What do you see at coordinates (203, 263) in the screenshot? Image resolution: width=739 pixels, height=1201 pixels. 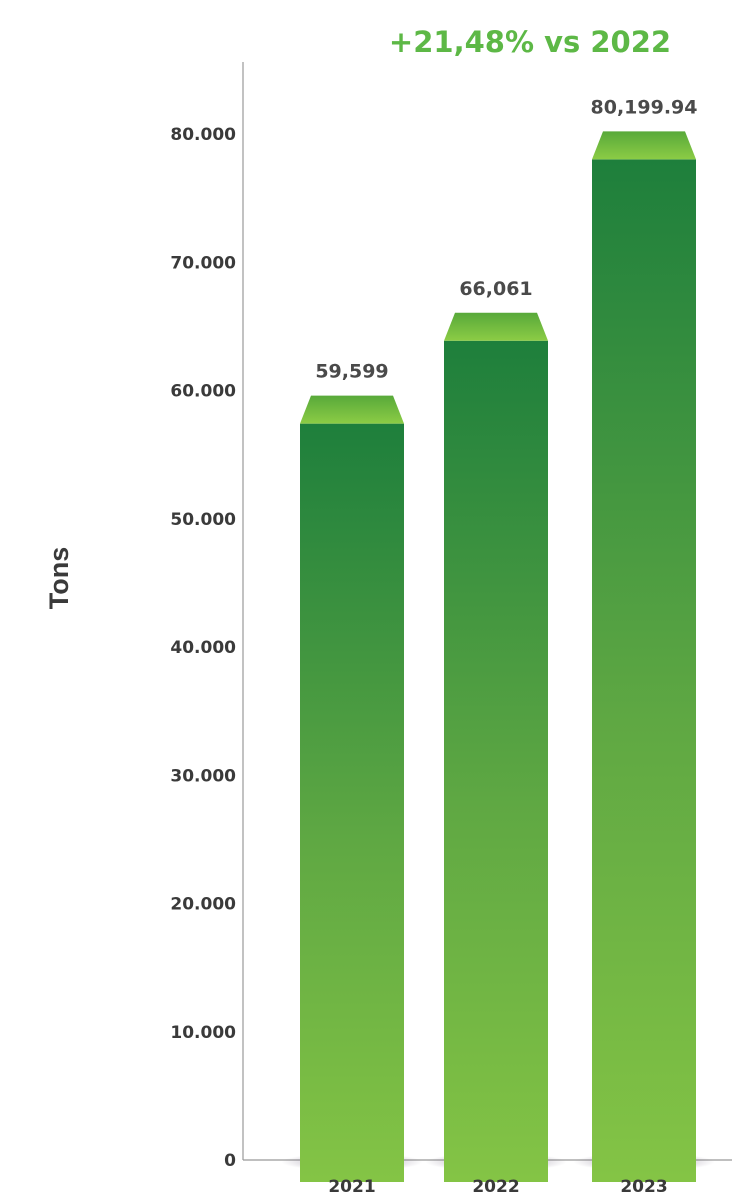 I see `y-tick-label: 70.000` at bounding box center [203, 263].